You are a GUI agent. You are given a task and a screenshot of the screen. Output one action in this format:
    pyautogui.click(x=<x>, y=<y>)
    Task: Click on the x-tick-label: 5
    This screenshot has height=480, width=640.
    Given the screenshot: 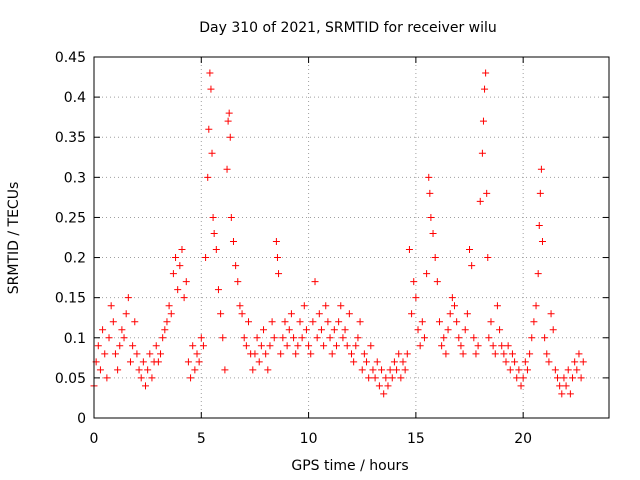 What is the action you would take?
    pyautogui.click(x=201, y=439)
    